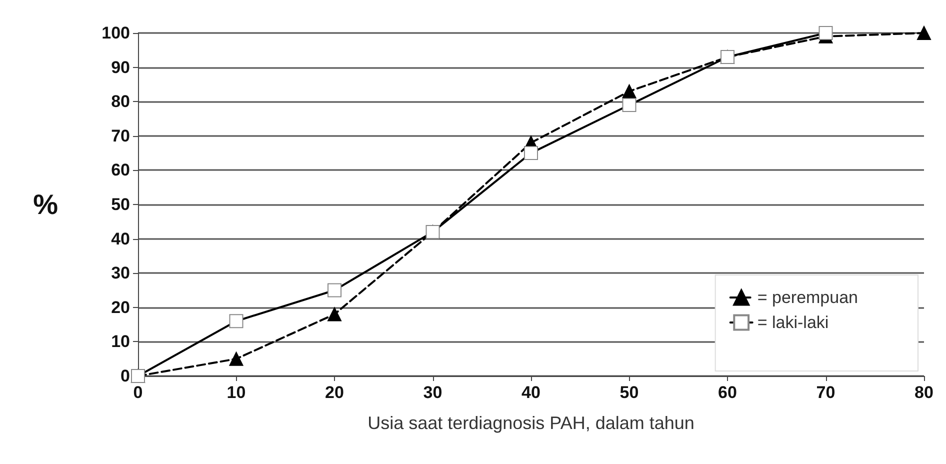 The height and width of the screenshot is (464, 946). Describe the element at coordinates (236, 392) in the screenshot. I see `x-tick-label: 10` at that location.